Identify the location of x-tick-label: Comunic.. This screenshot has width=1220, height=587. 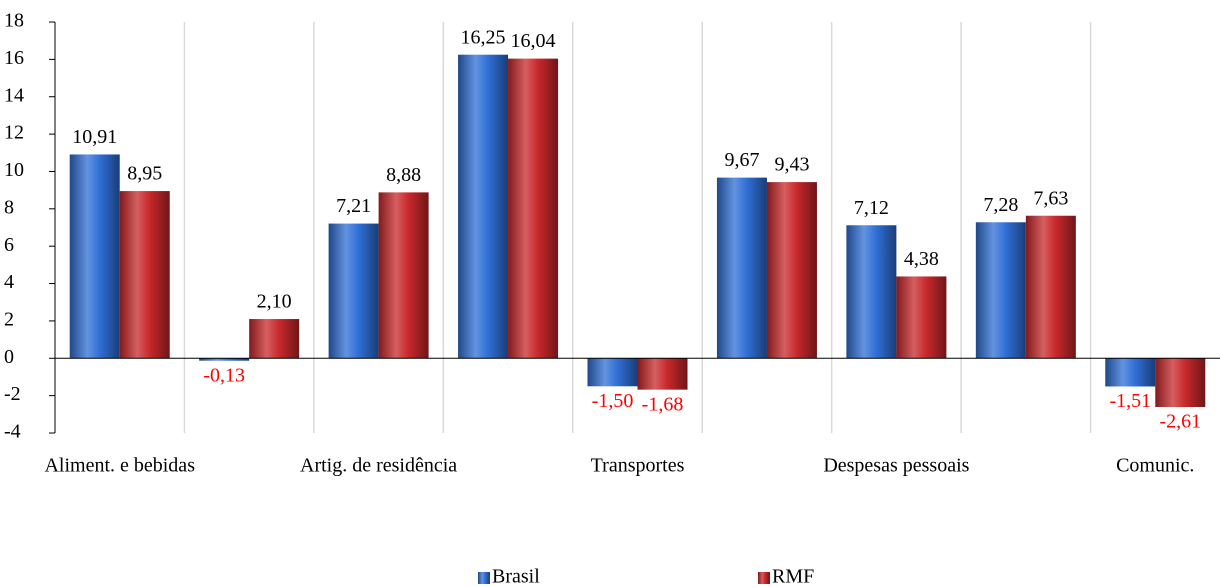
(1155, 466).